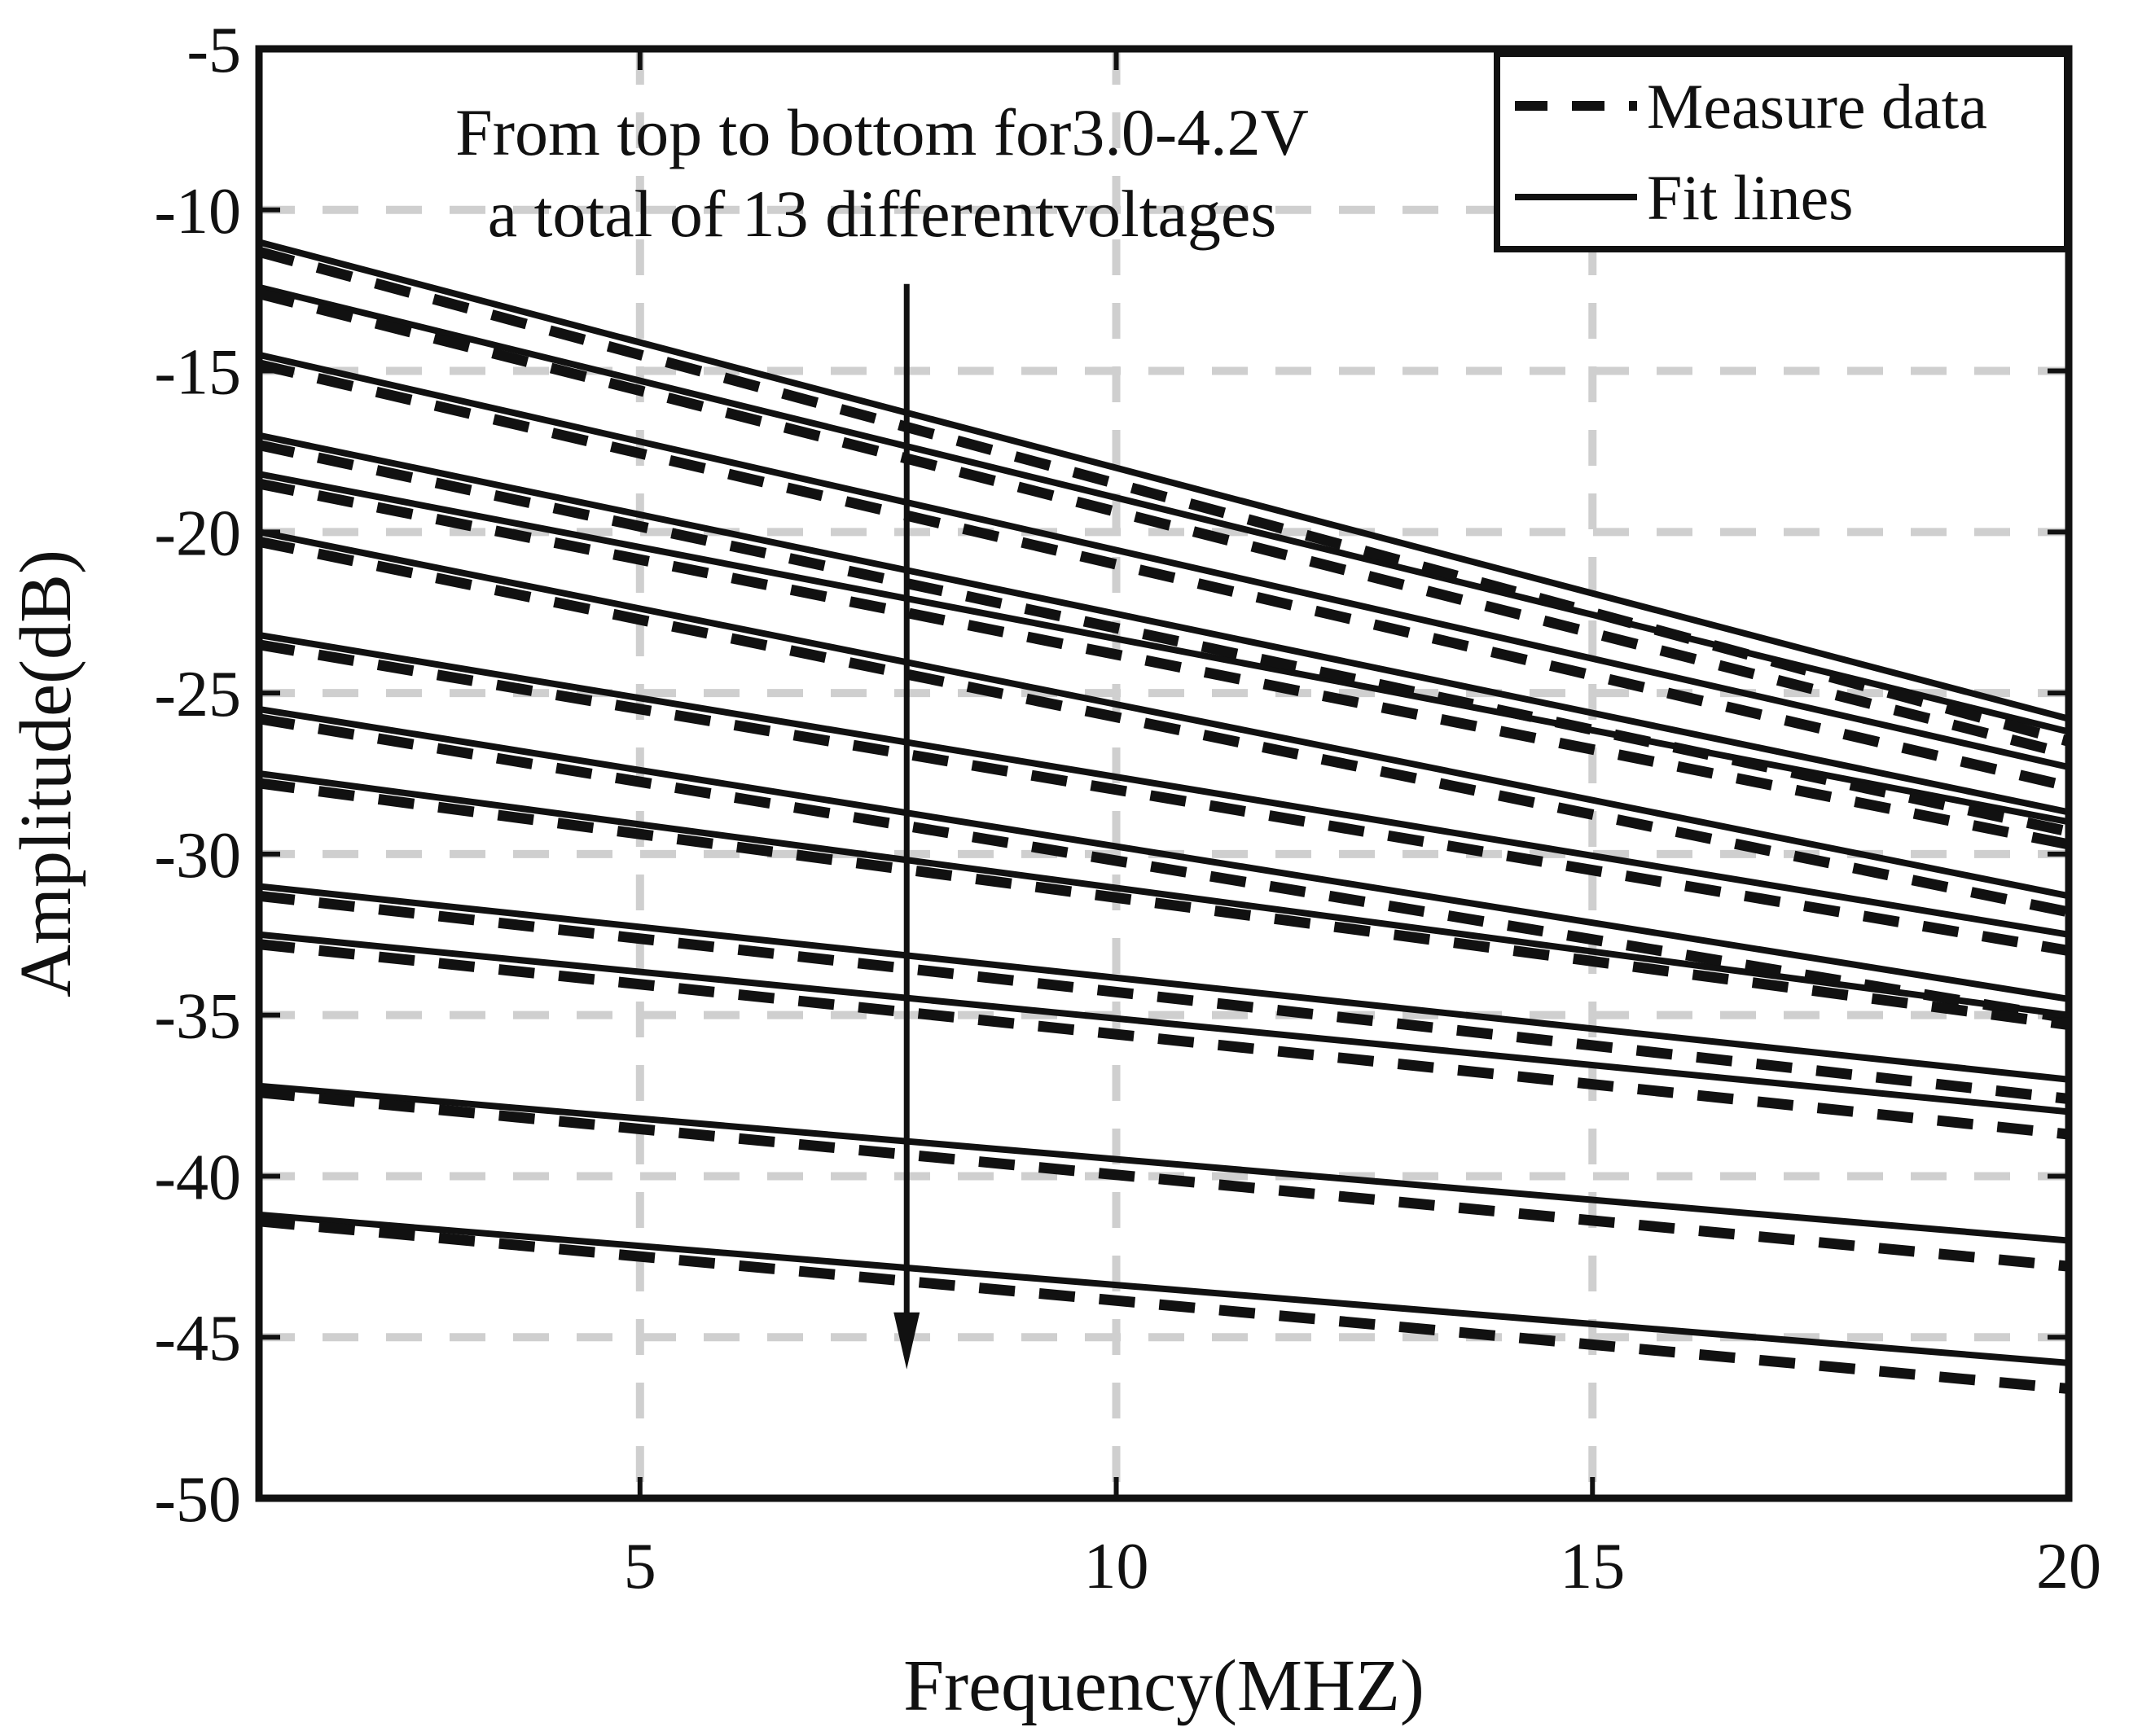  What do you see at coordinates (198, 1017) in the screenshot?
I see `y-tick-label: -35` at bounding box center [198, 1017].